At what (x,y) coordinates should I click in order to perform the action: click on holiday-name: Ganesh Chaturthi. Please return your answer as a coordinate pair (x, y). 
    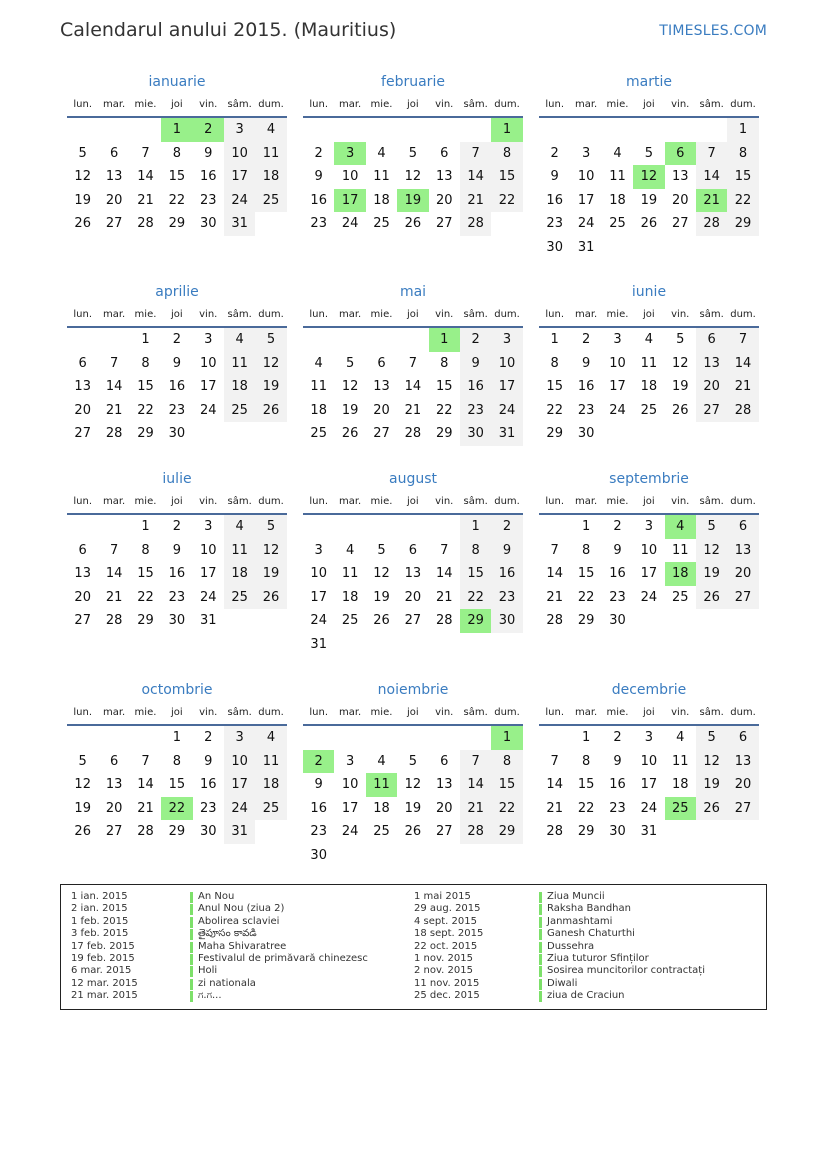
    Looking at the image, I should click on (591, 934).